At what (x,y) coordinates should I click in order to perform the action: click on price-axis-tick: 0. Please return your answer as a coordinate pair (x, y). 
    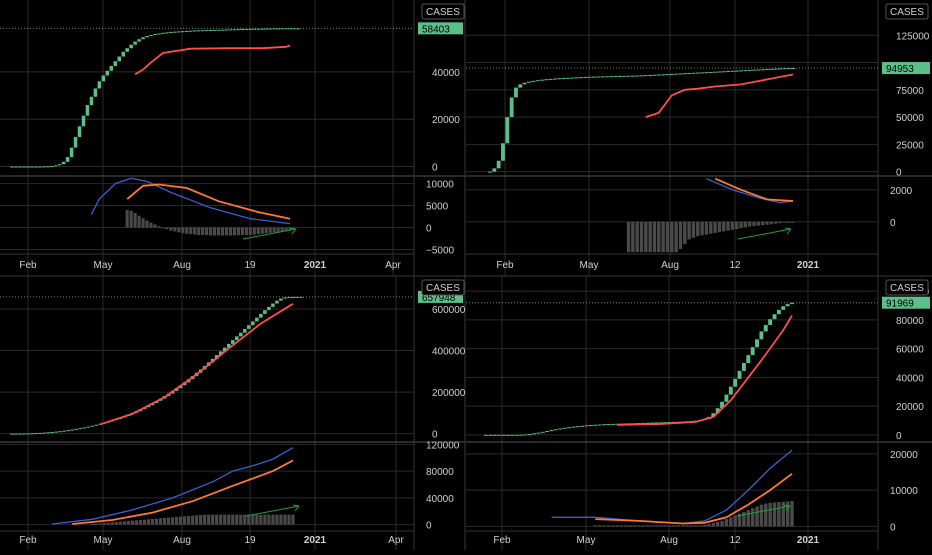
    Looking at the image, I should click on (899, 436).